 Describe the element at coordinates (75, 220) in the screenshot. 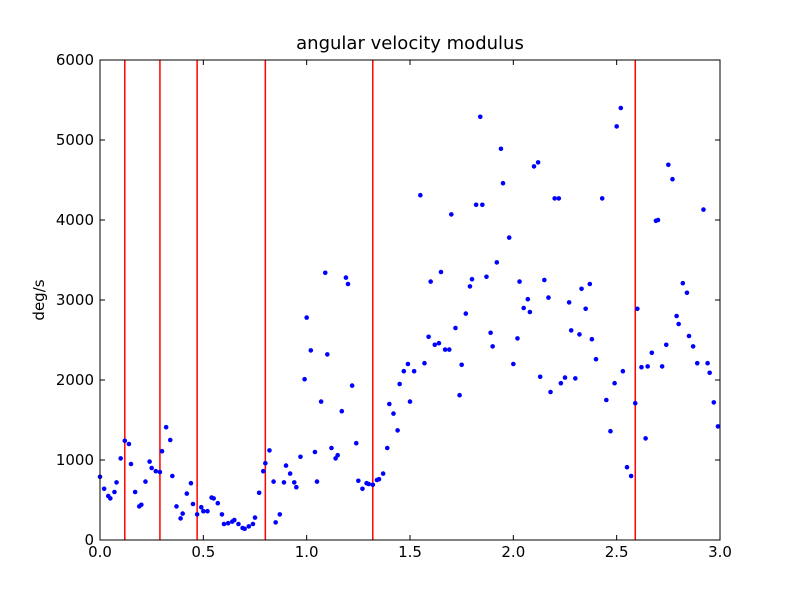

I see `y-tick-label-4: 4000` at that location.